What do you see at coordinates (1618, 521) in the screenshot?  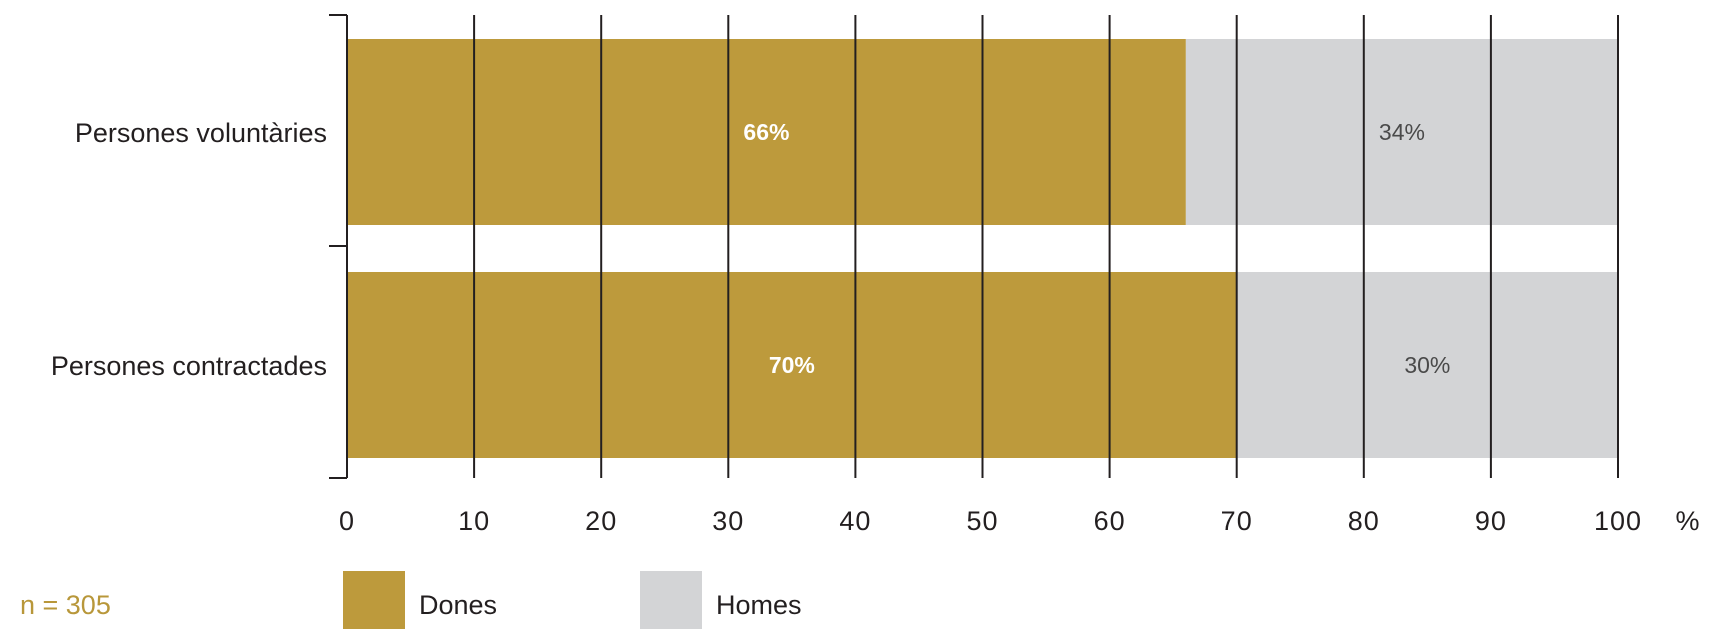 I see `x-tick-label: 100` at bounding box center [1618, 521].